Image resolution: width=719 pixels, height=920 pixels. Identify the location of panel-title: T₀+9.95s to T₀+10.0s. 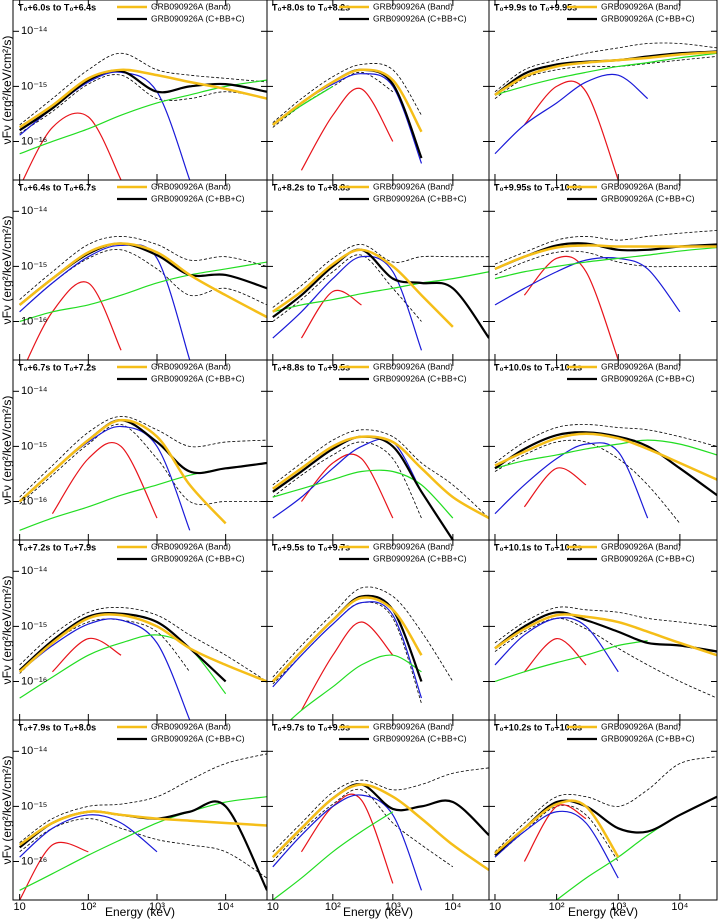
(538, 187).